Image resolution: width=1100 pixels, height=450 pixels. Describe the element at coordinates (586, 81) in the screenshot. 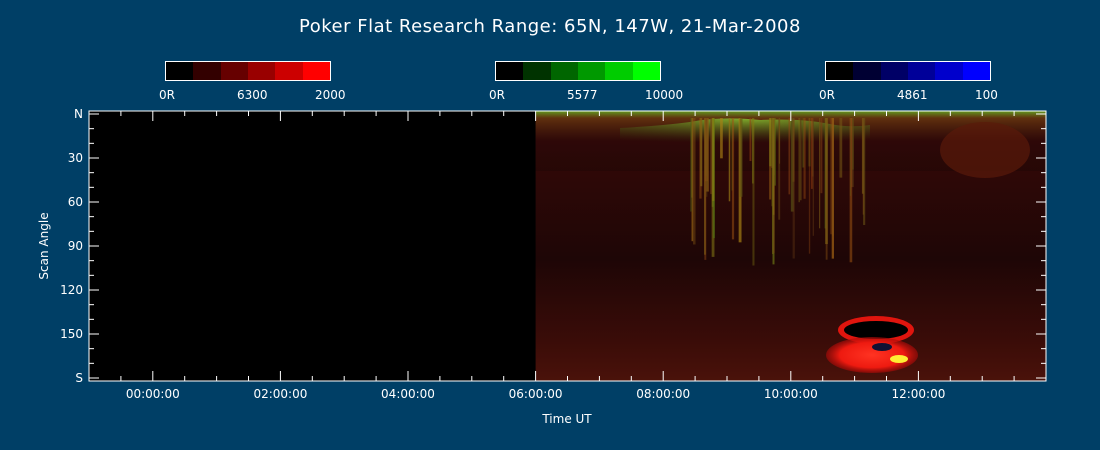

I see `colorbar-5577: 0R 5577 10000` at that location.